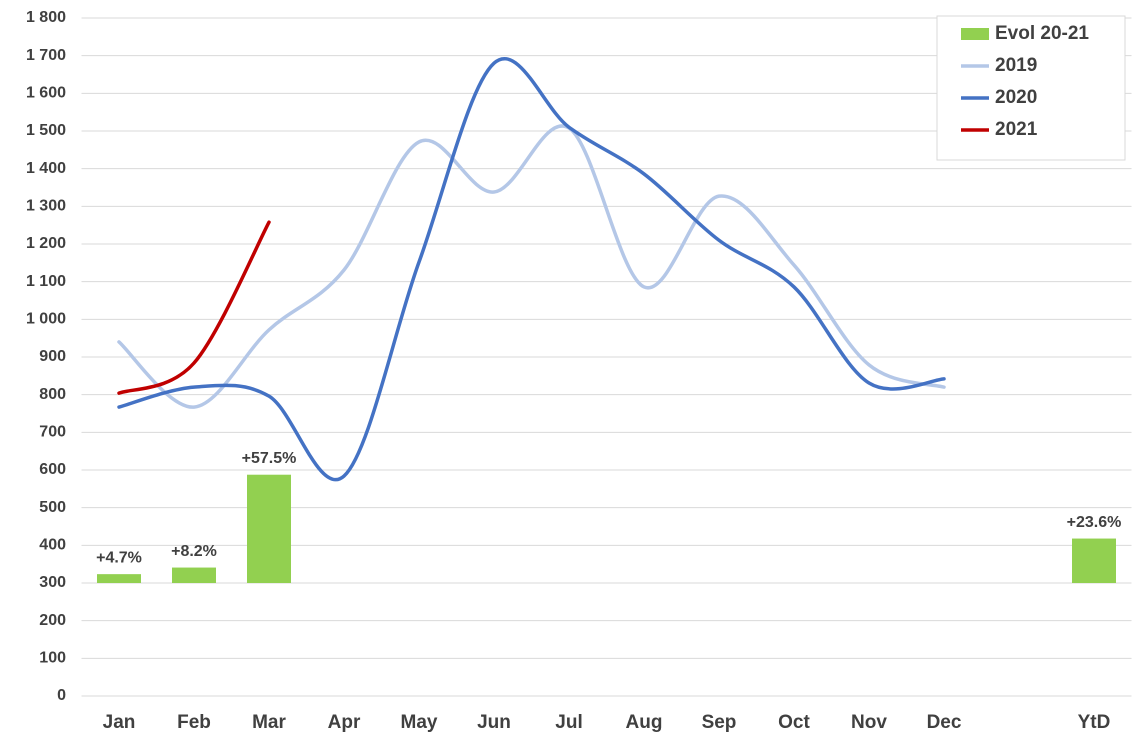  I want to click on x-tick-label: Sep, so click(719, 722).